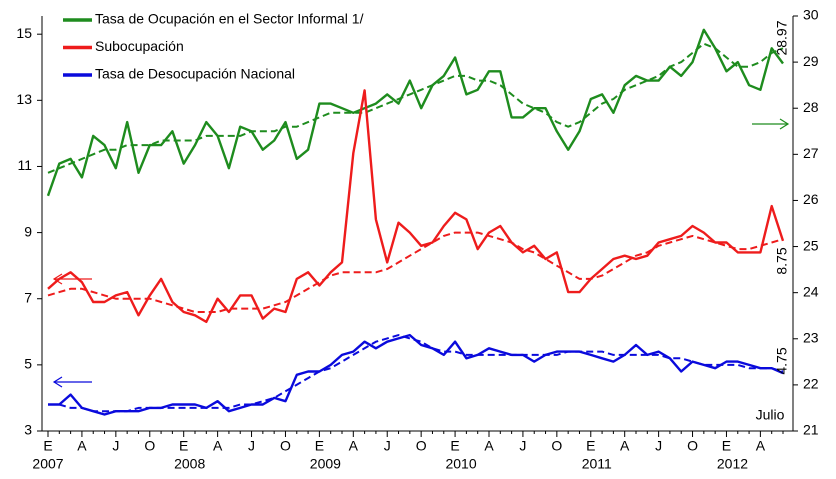  I want to click on year-label: 2009, so click(325, 464).